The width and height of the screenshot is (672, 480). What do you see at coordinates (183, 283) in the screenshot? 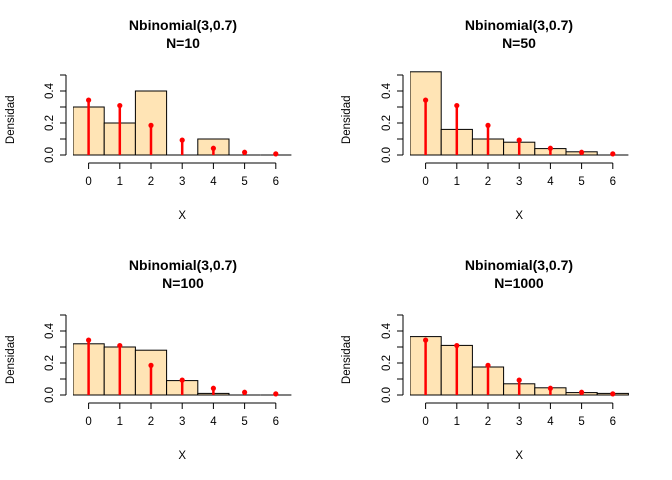
I see `panel-subtitle: N=100` at bounding box center [183, 283].